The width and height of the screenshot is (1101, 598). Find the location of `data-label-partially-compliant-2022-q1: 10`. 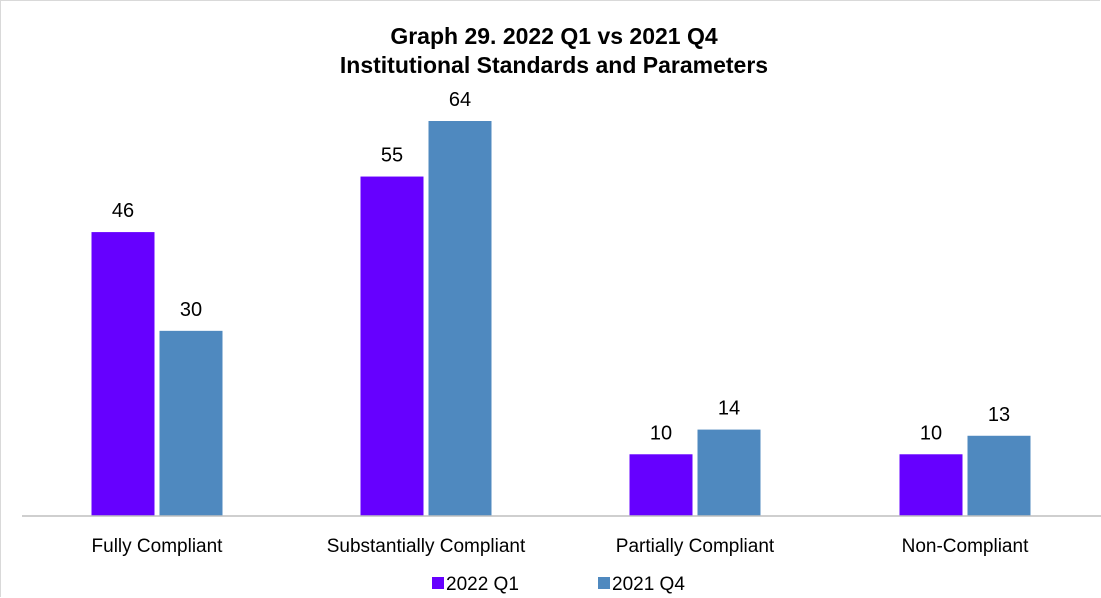

data-label-partially-compliant-2022-q1: 10 is located at coordinates (661, 433).